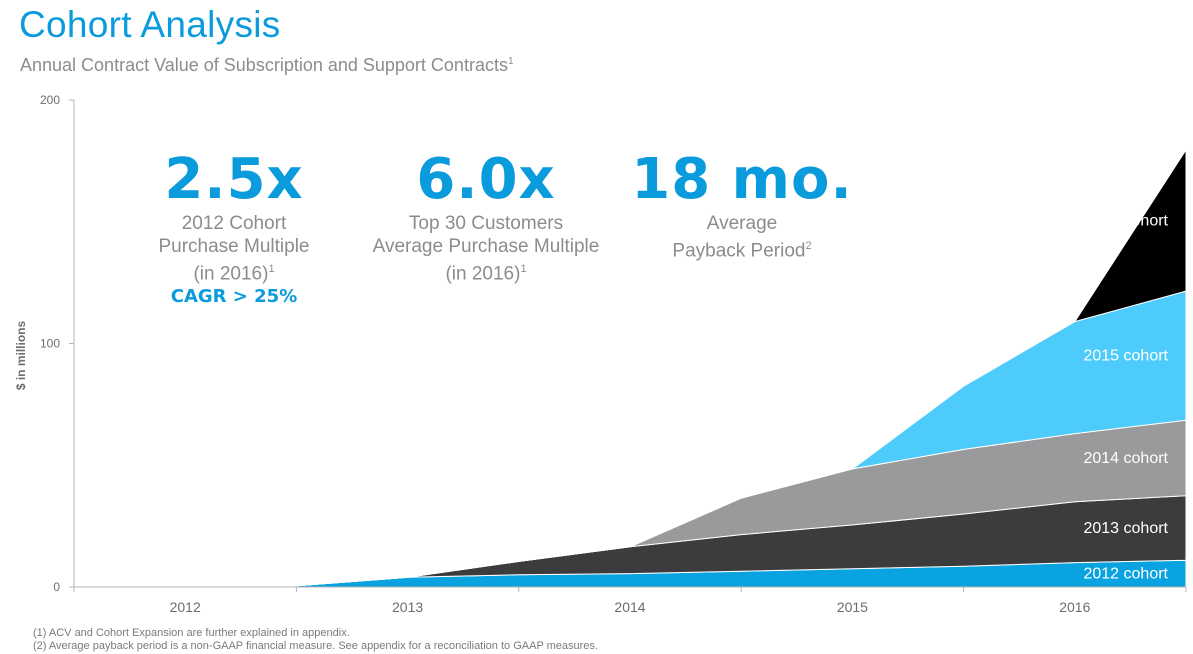 The width and height of the screenshot is (1193, 654). I want to click on stat-line: Payback Period2, so click(742, 248).